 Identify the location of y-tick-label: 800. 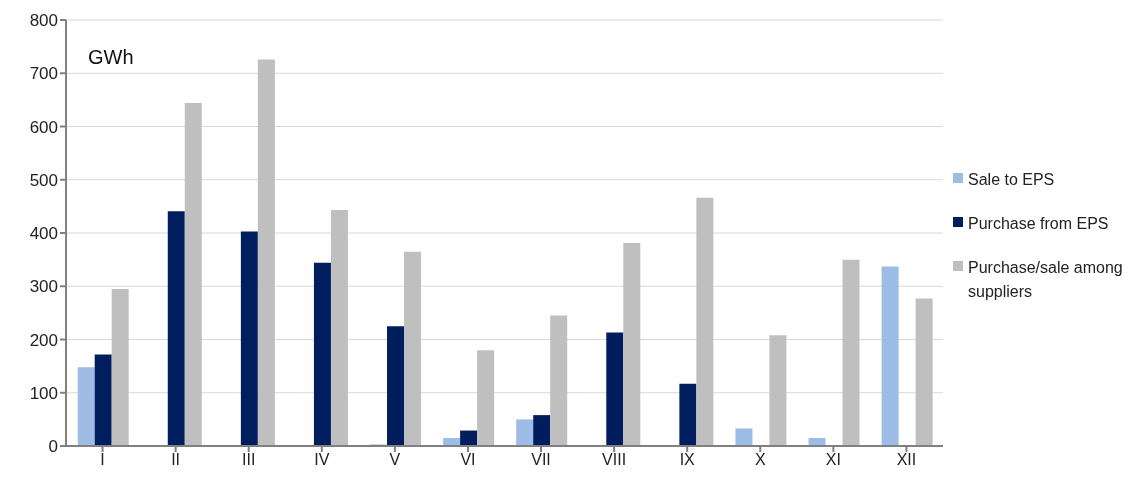
(43, 21).